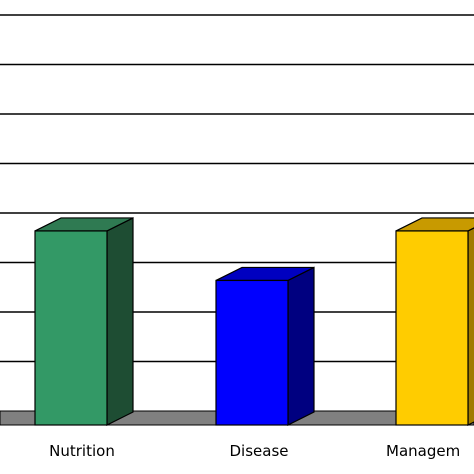  What do you see at coordinates (423, 451) in the screenshot?
I see `x-tick-label: Managem` at bounding box center [423, 451].